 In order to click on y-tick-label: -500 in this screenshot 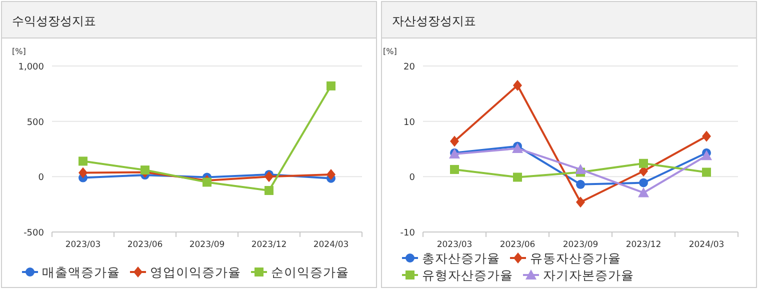, I will do `click(34, 233)`.